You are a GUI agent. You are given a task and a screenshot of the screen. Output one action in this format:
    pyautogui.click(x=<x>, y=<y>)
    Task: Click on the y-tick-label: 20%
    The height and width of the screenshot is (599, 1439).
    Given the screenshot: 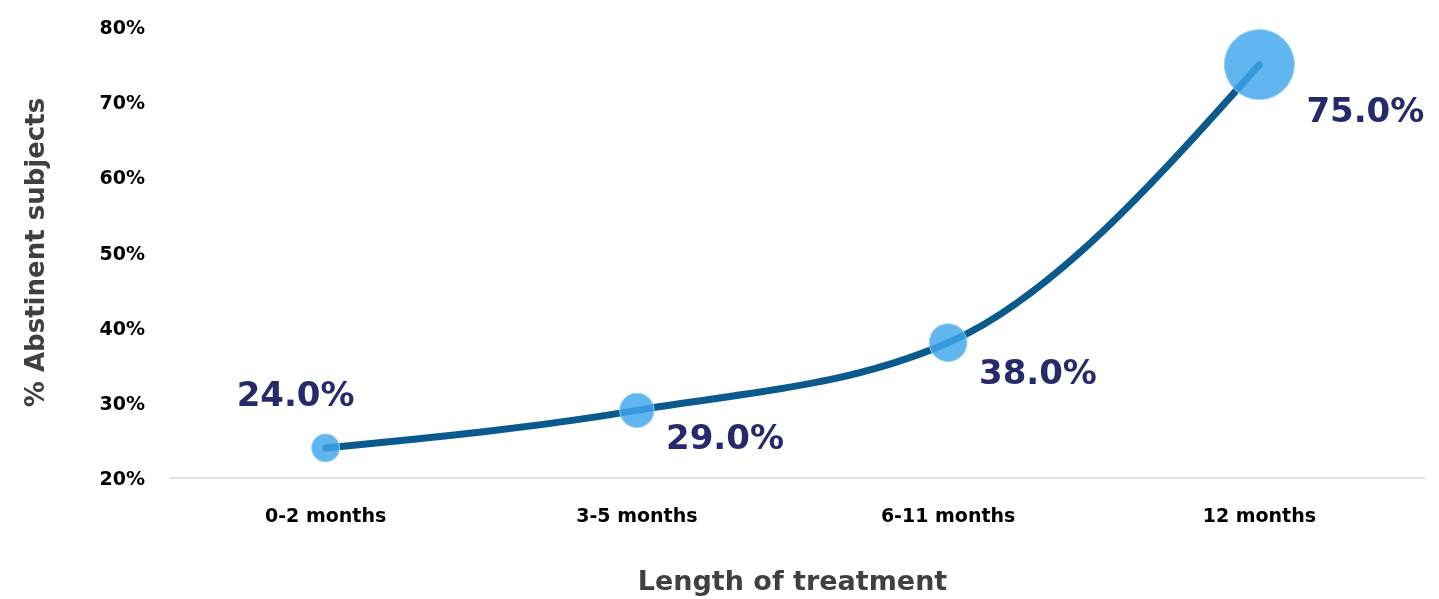 What is the action you would take?
    pyautogui.click(x=122, y=478)
    